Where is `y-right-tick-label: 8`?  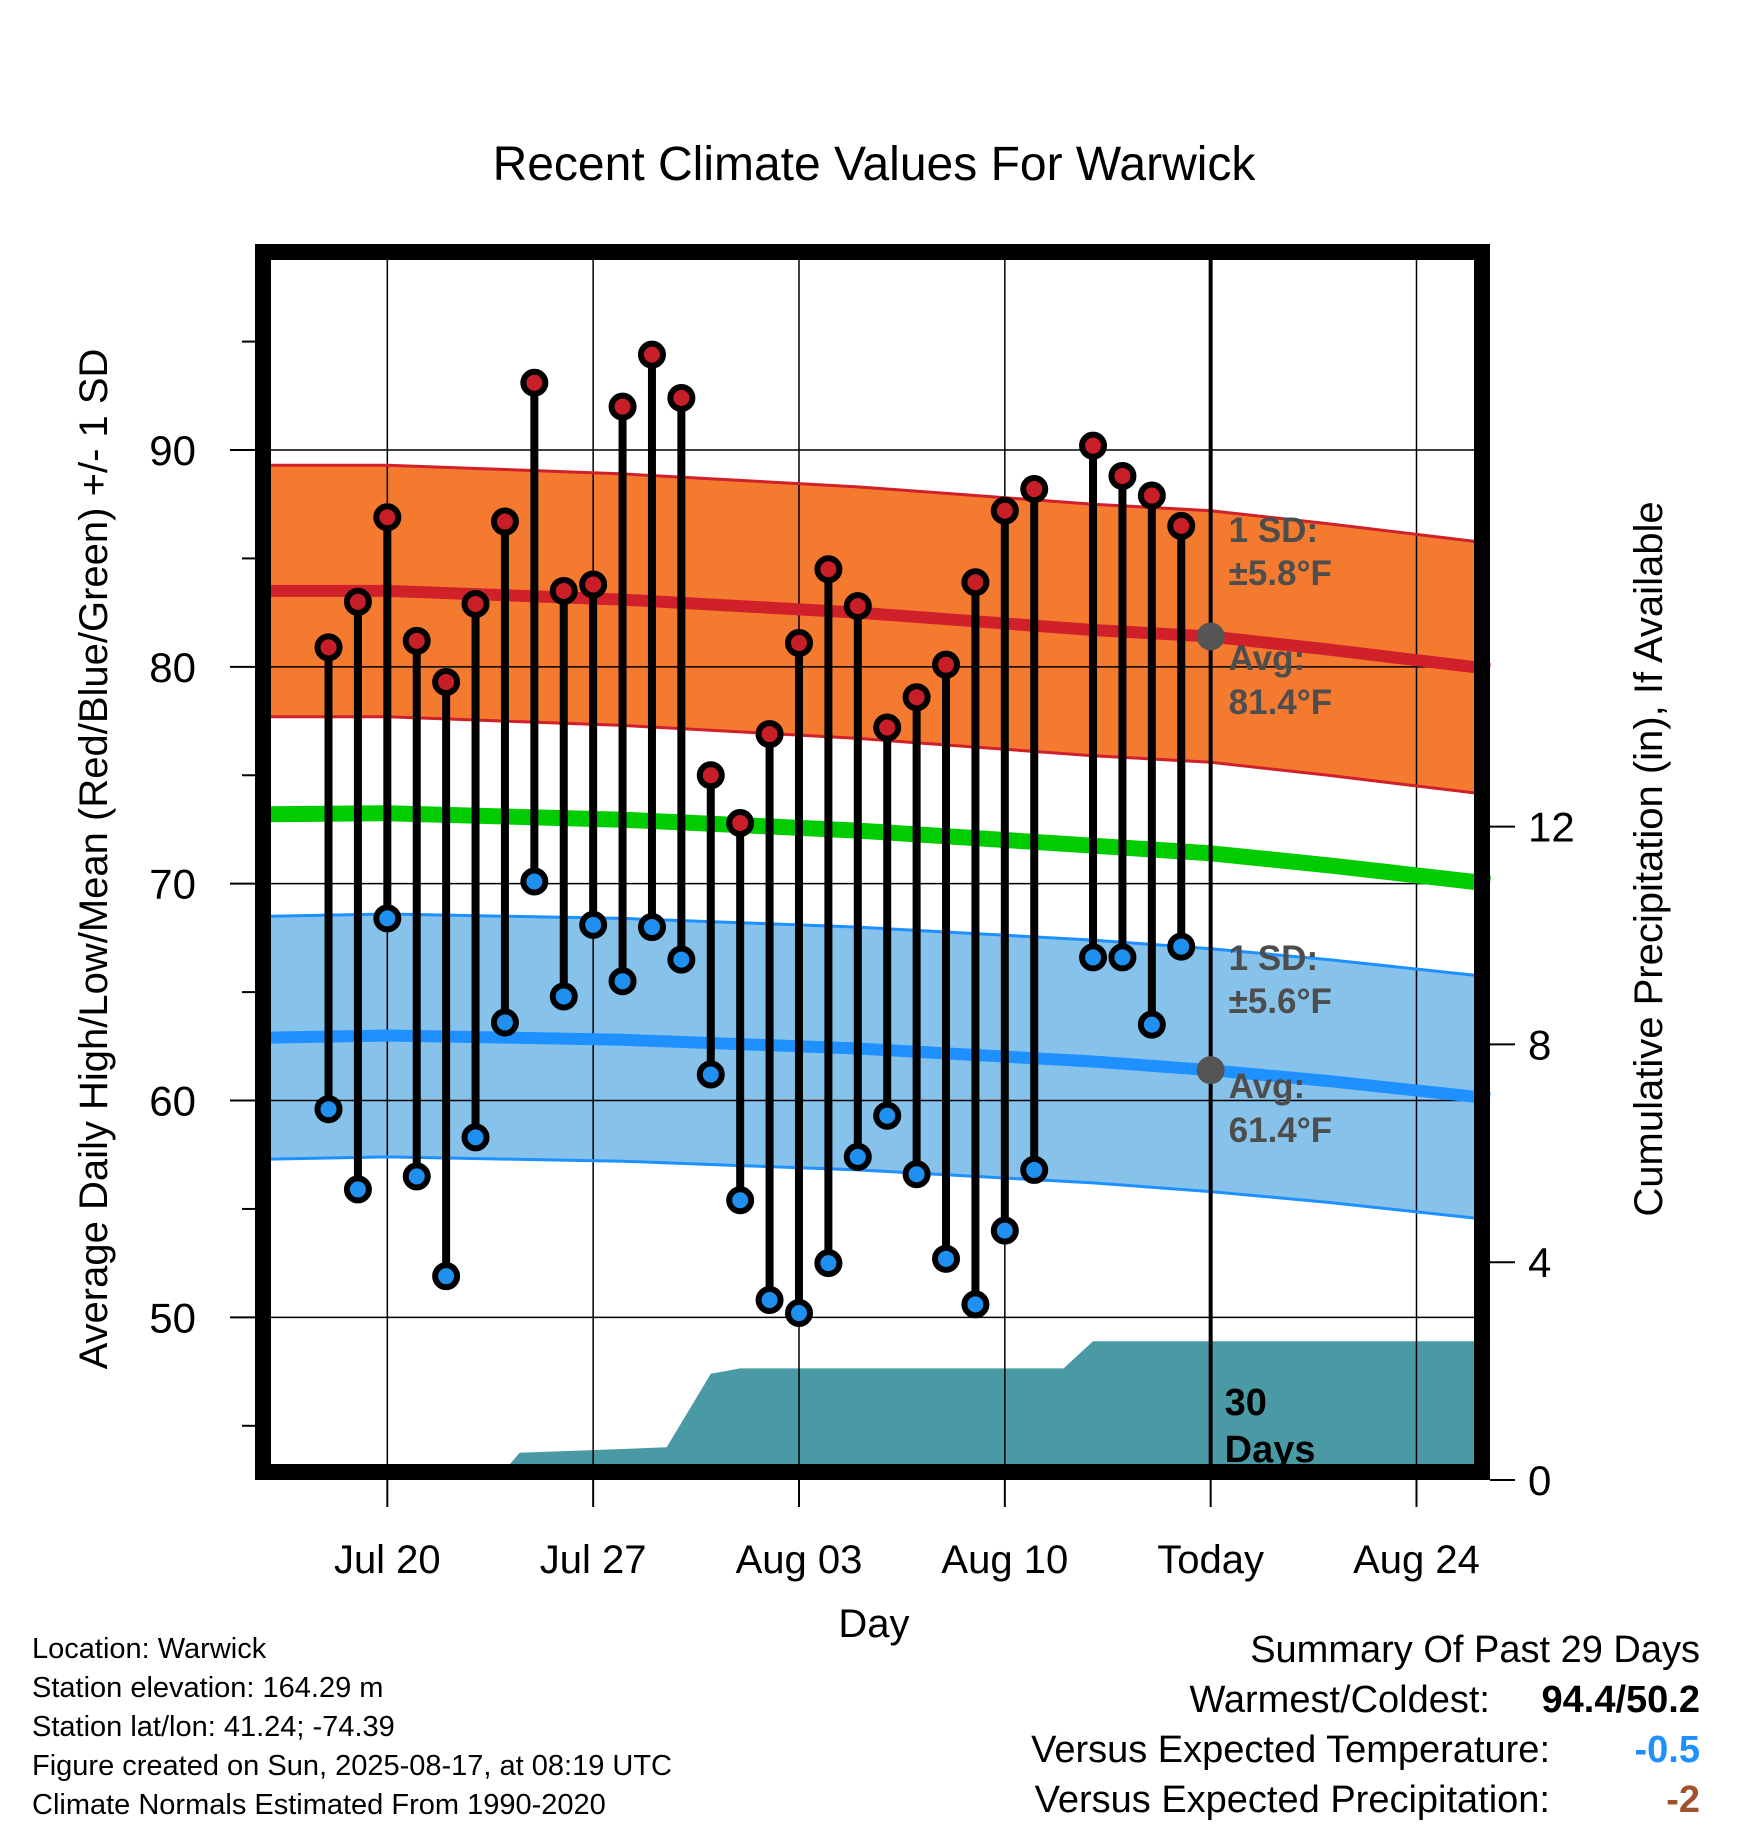
y-right-tick-label: 8 is located at coordinates (1539, 1044).